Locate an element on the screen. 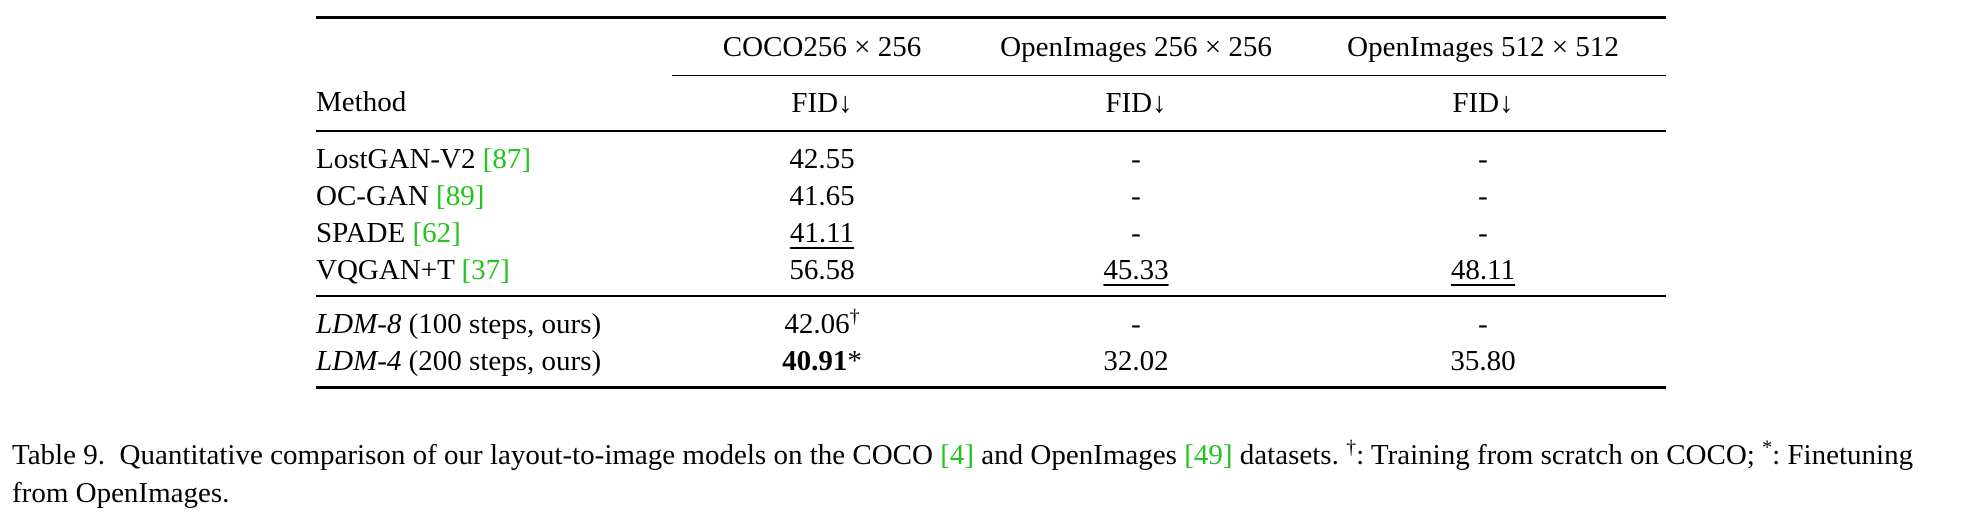 The width and height of the screenshot is (1981, 529). table-row: OC-GAN [89] 41.65 - - is located at coordinates (991, 196).